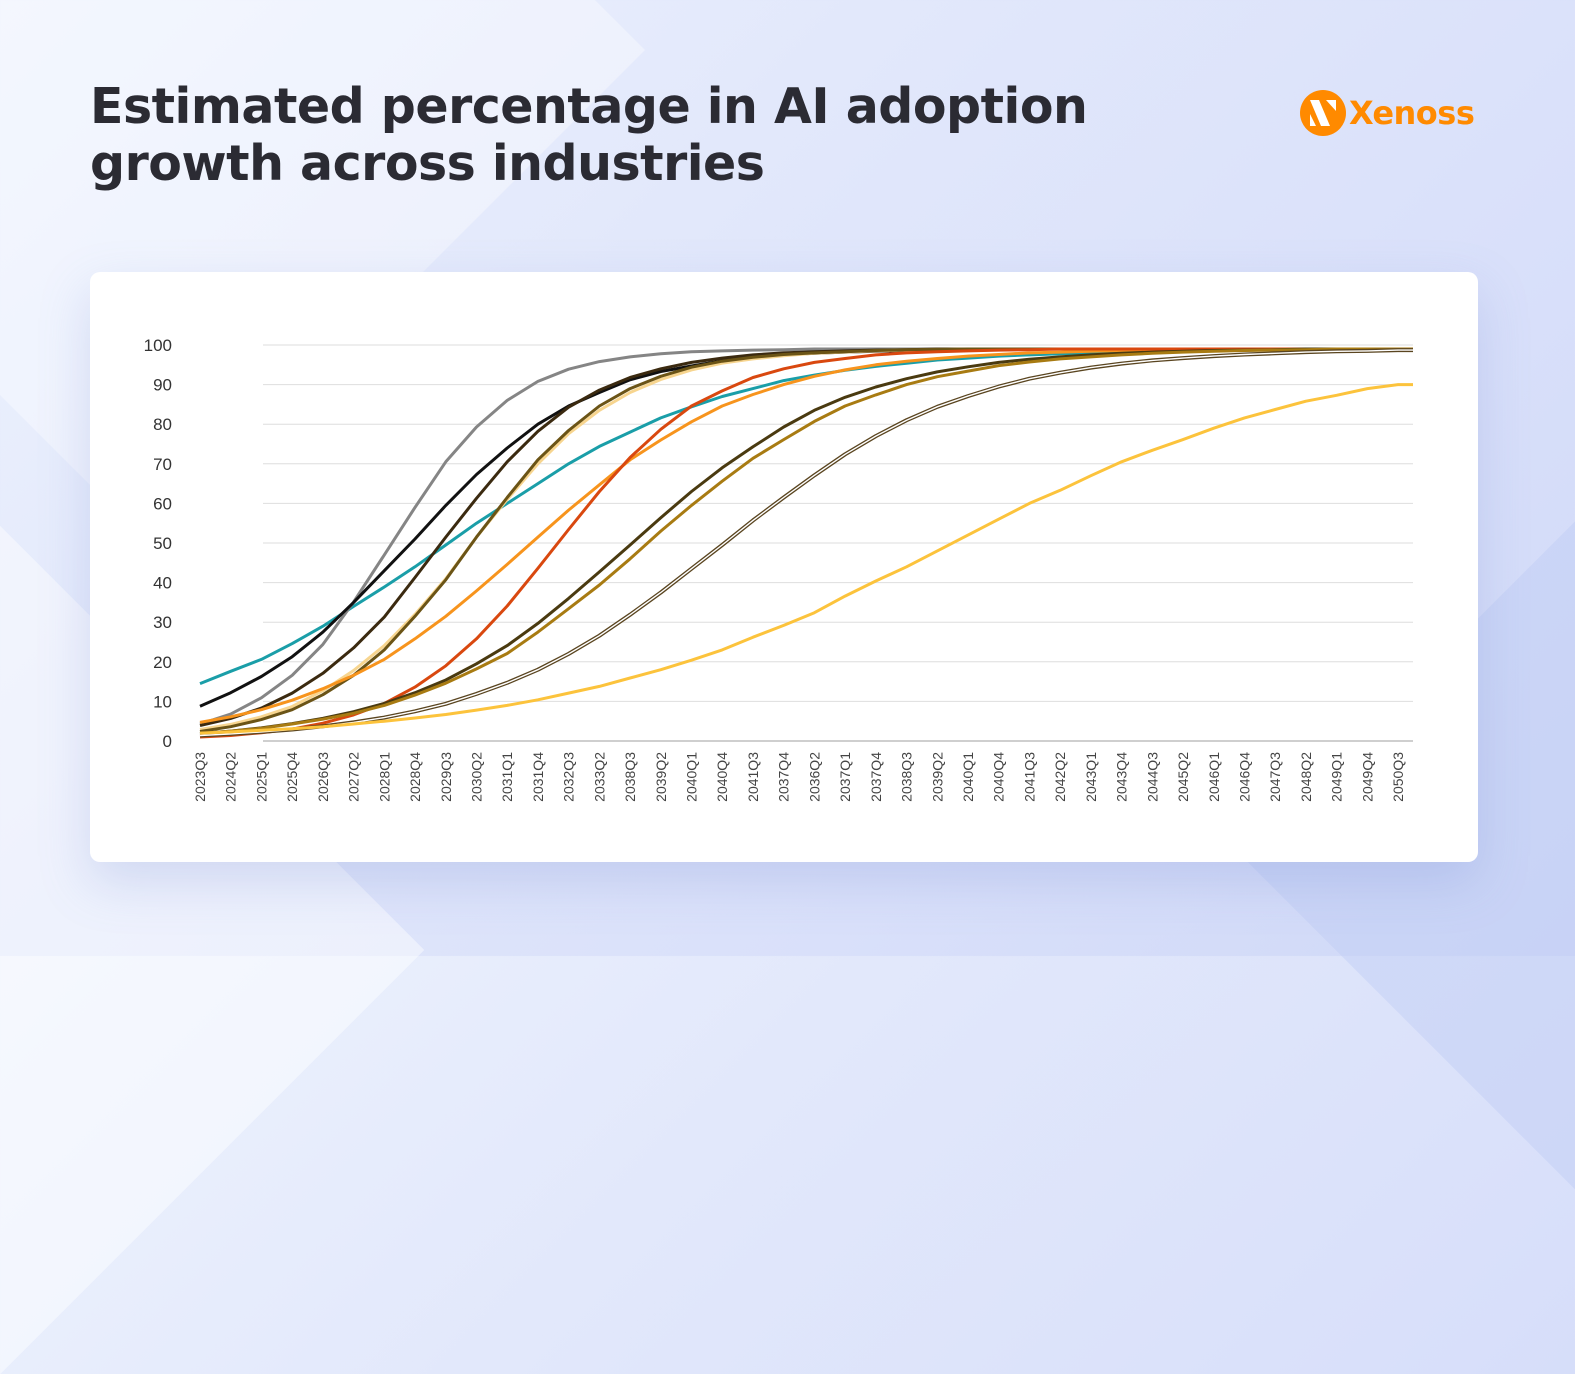 Image resolution: width=1575 pixels, height=1374 pixels. I want to click on y-tick-label: 30, so click(162, 622).